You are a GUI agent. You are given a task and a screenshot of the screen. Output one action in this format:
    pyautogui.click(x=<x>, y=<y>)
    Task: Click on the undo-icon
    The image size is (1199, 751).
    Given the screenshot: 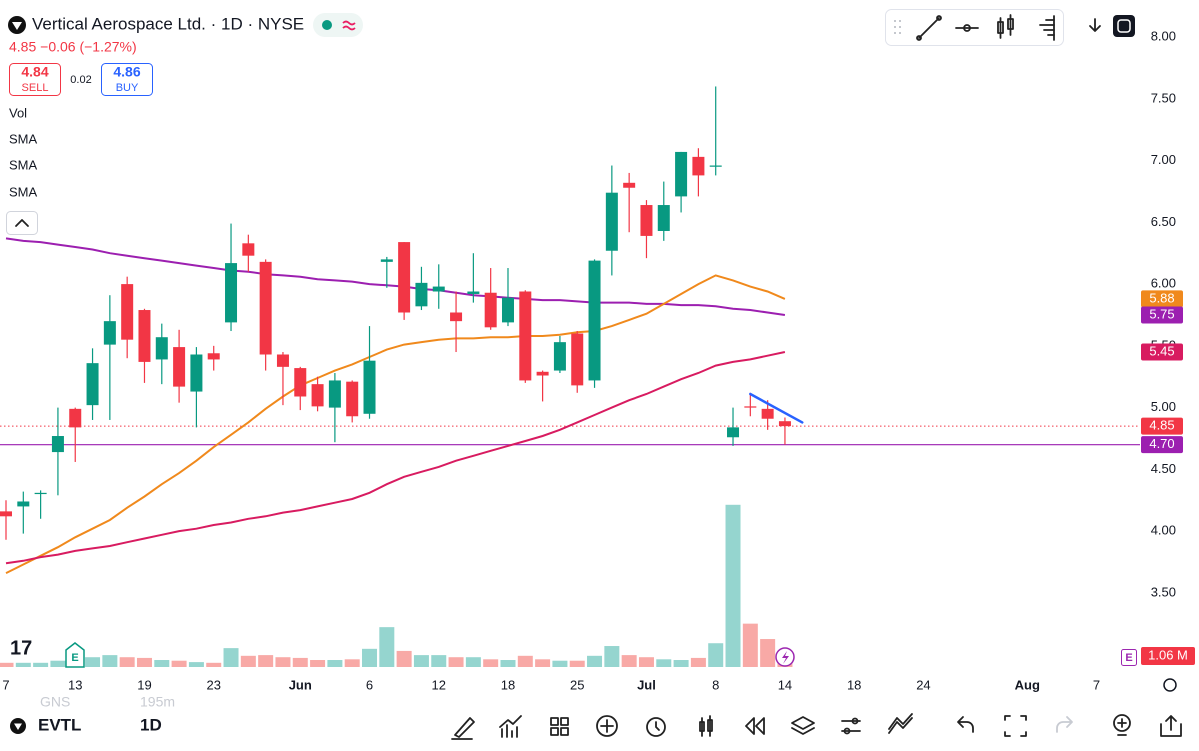 What is the action you would take?
    pyautogui.click(x=965, y=724)
    